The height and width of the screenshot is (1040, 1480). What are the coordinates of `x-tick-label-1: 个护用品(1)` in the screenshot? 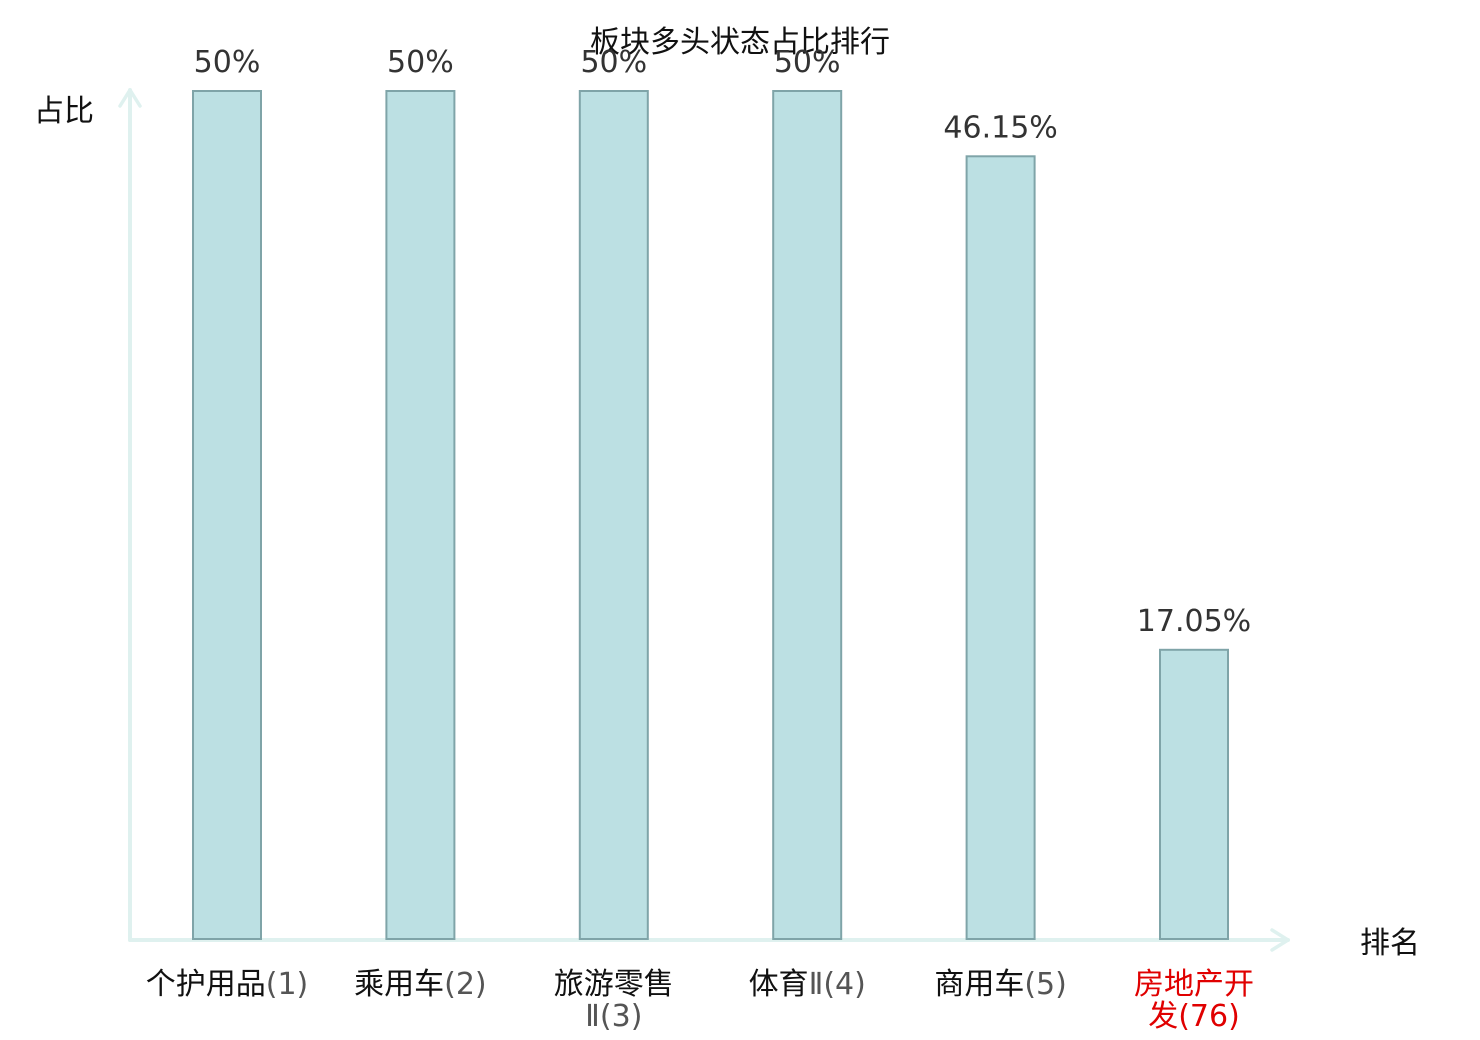 It's located at (227, 984).